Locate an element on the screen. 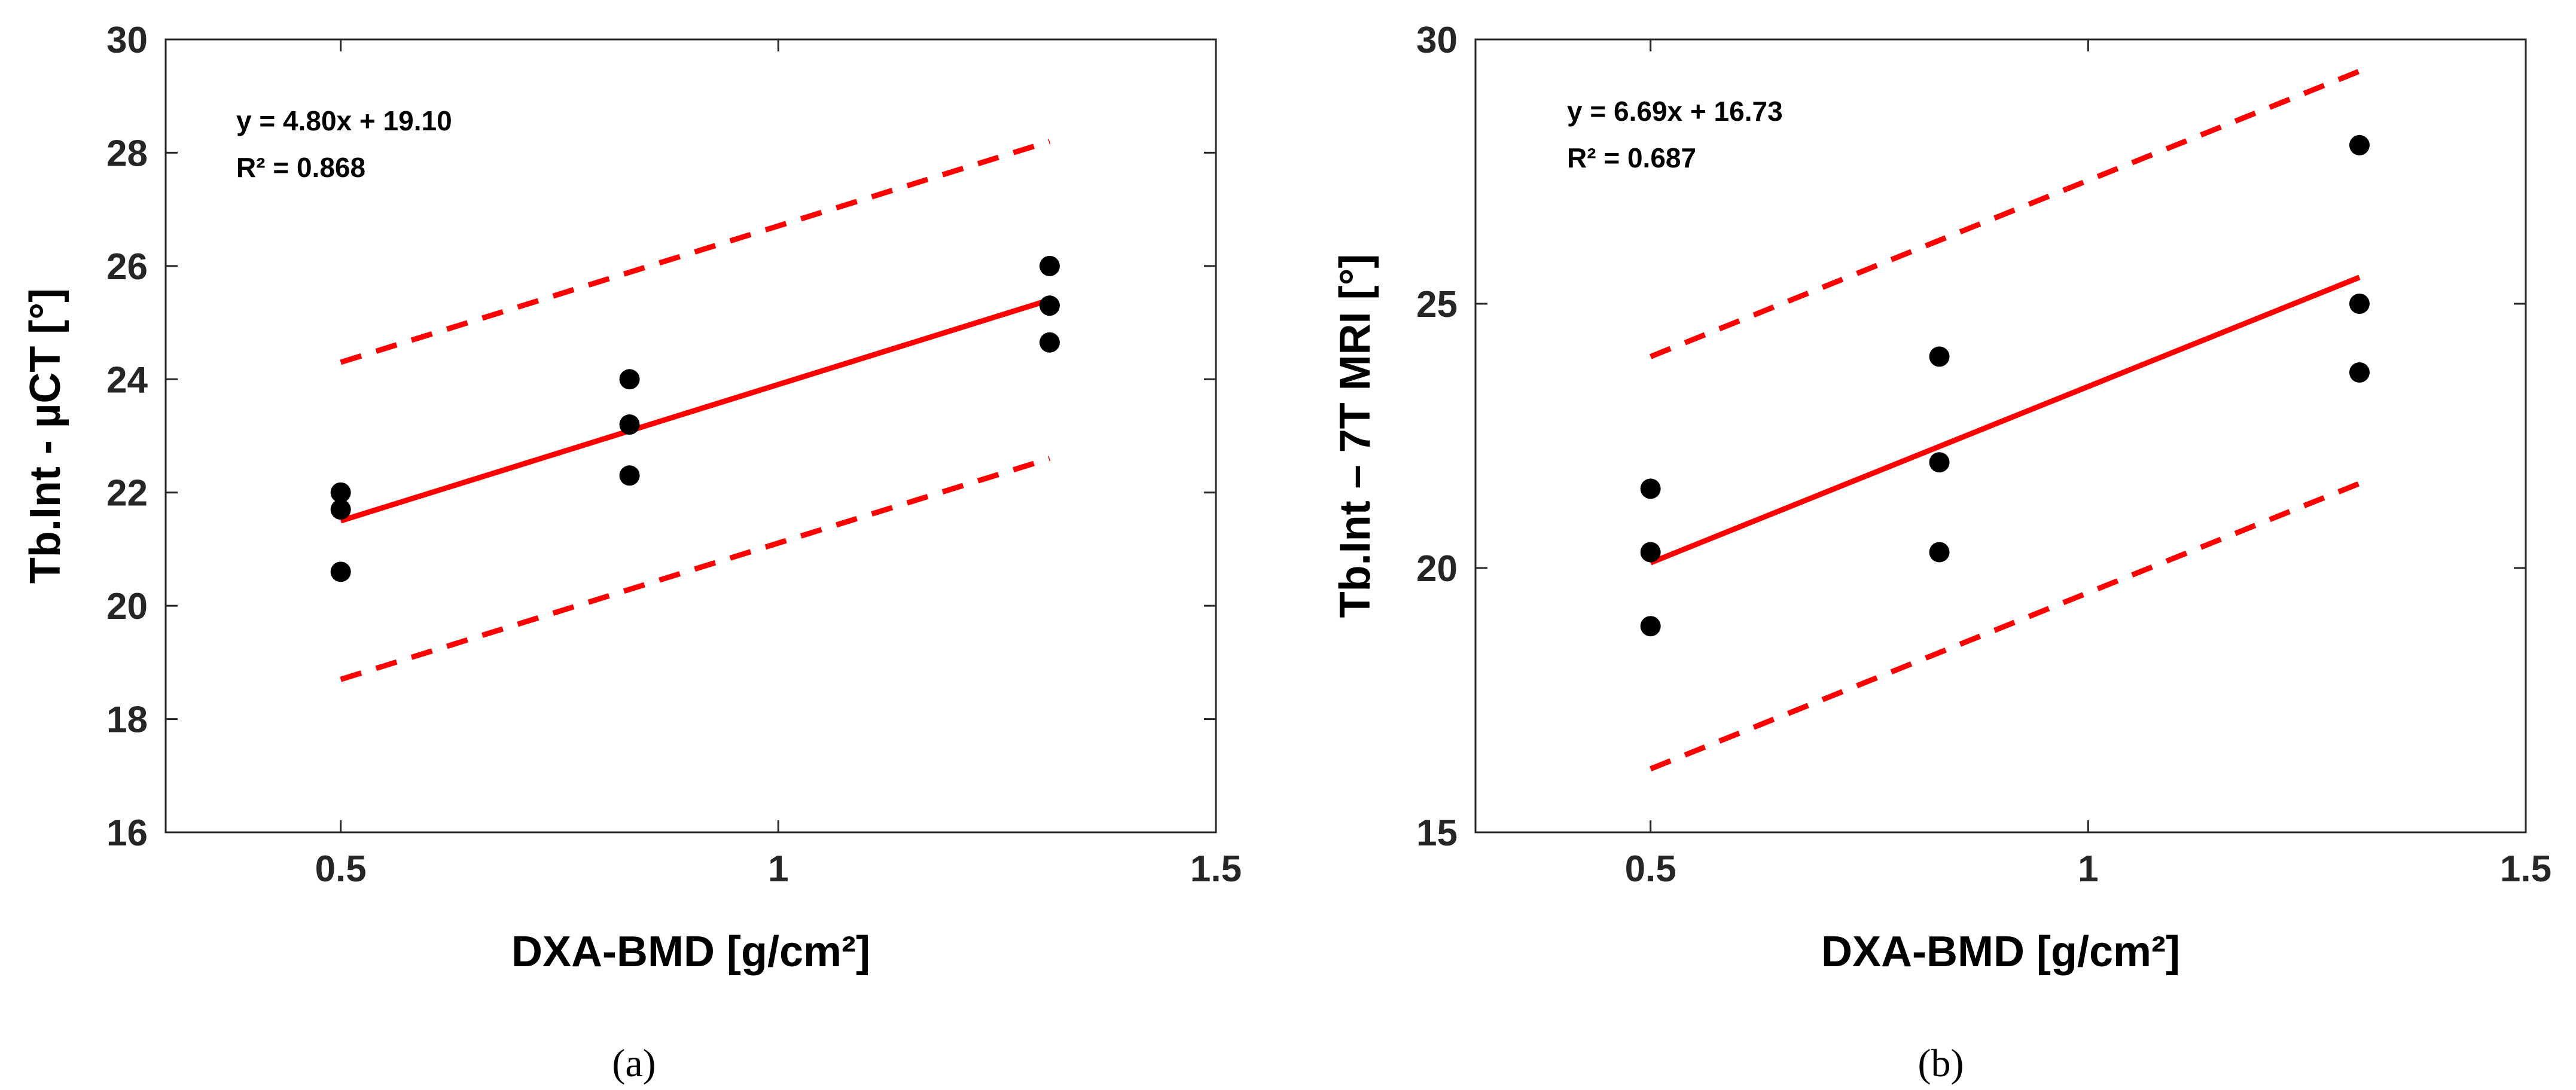  points-b is located at coordinates (2005, 386).